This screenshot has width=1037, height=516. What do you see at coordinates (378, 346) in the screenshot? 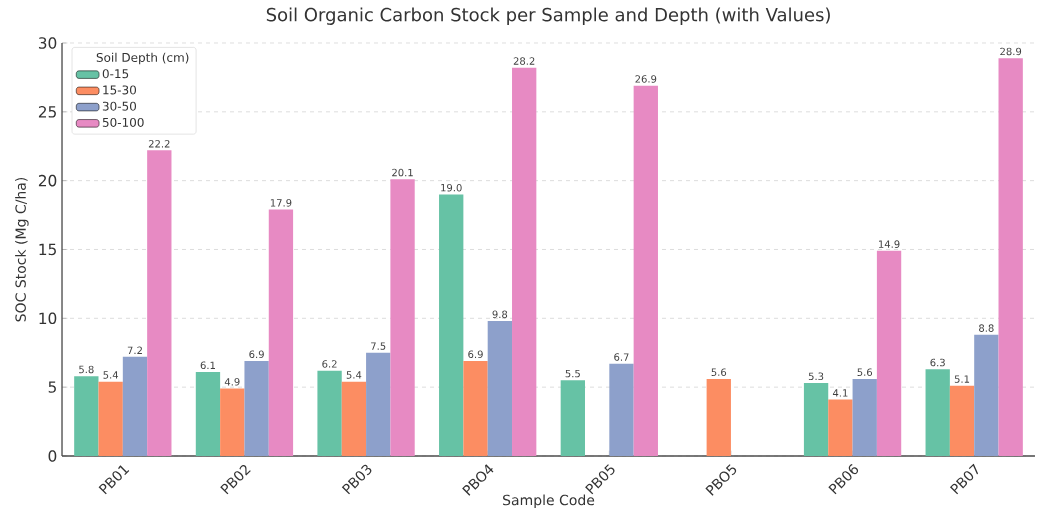
I see `data-label: 7.5` at bounding box center [378, 346].